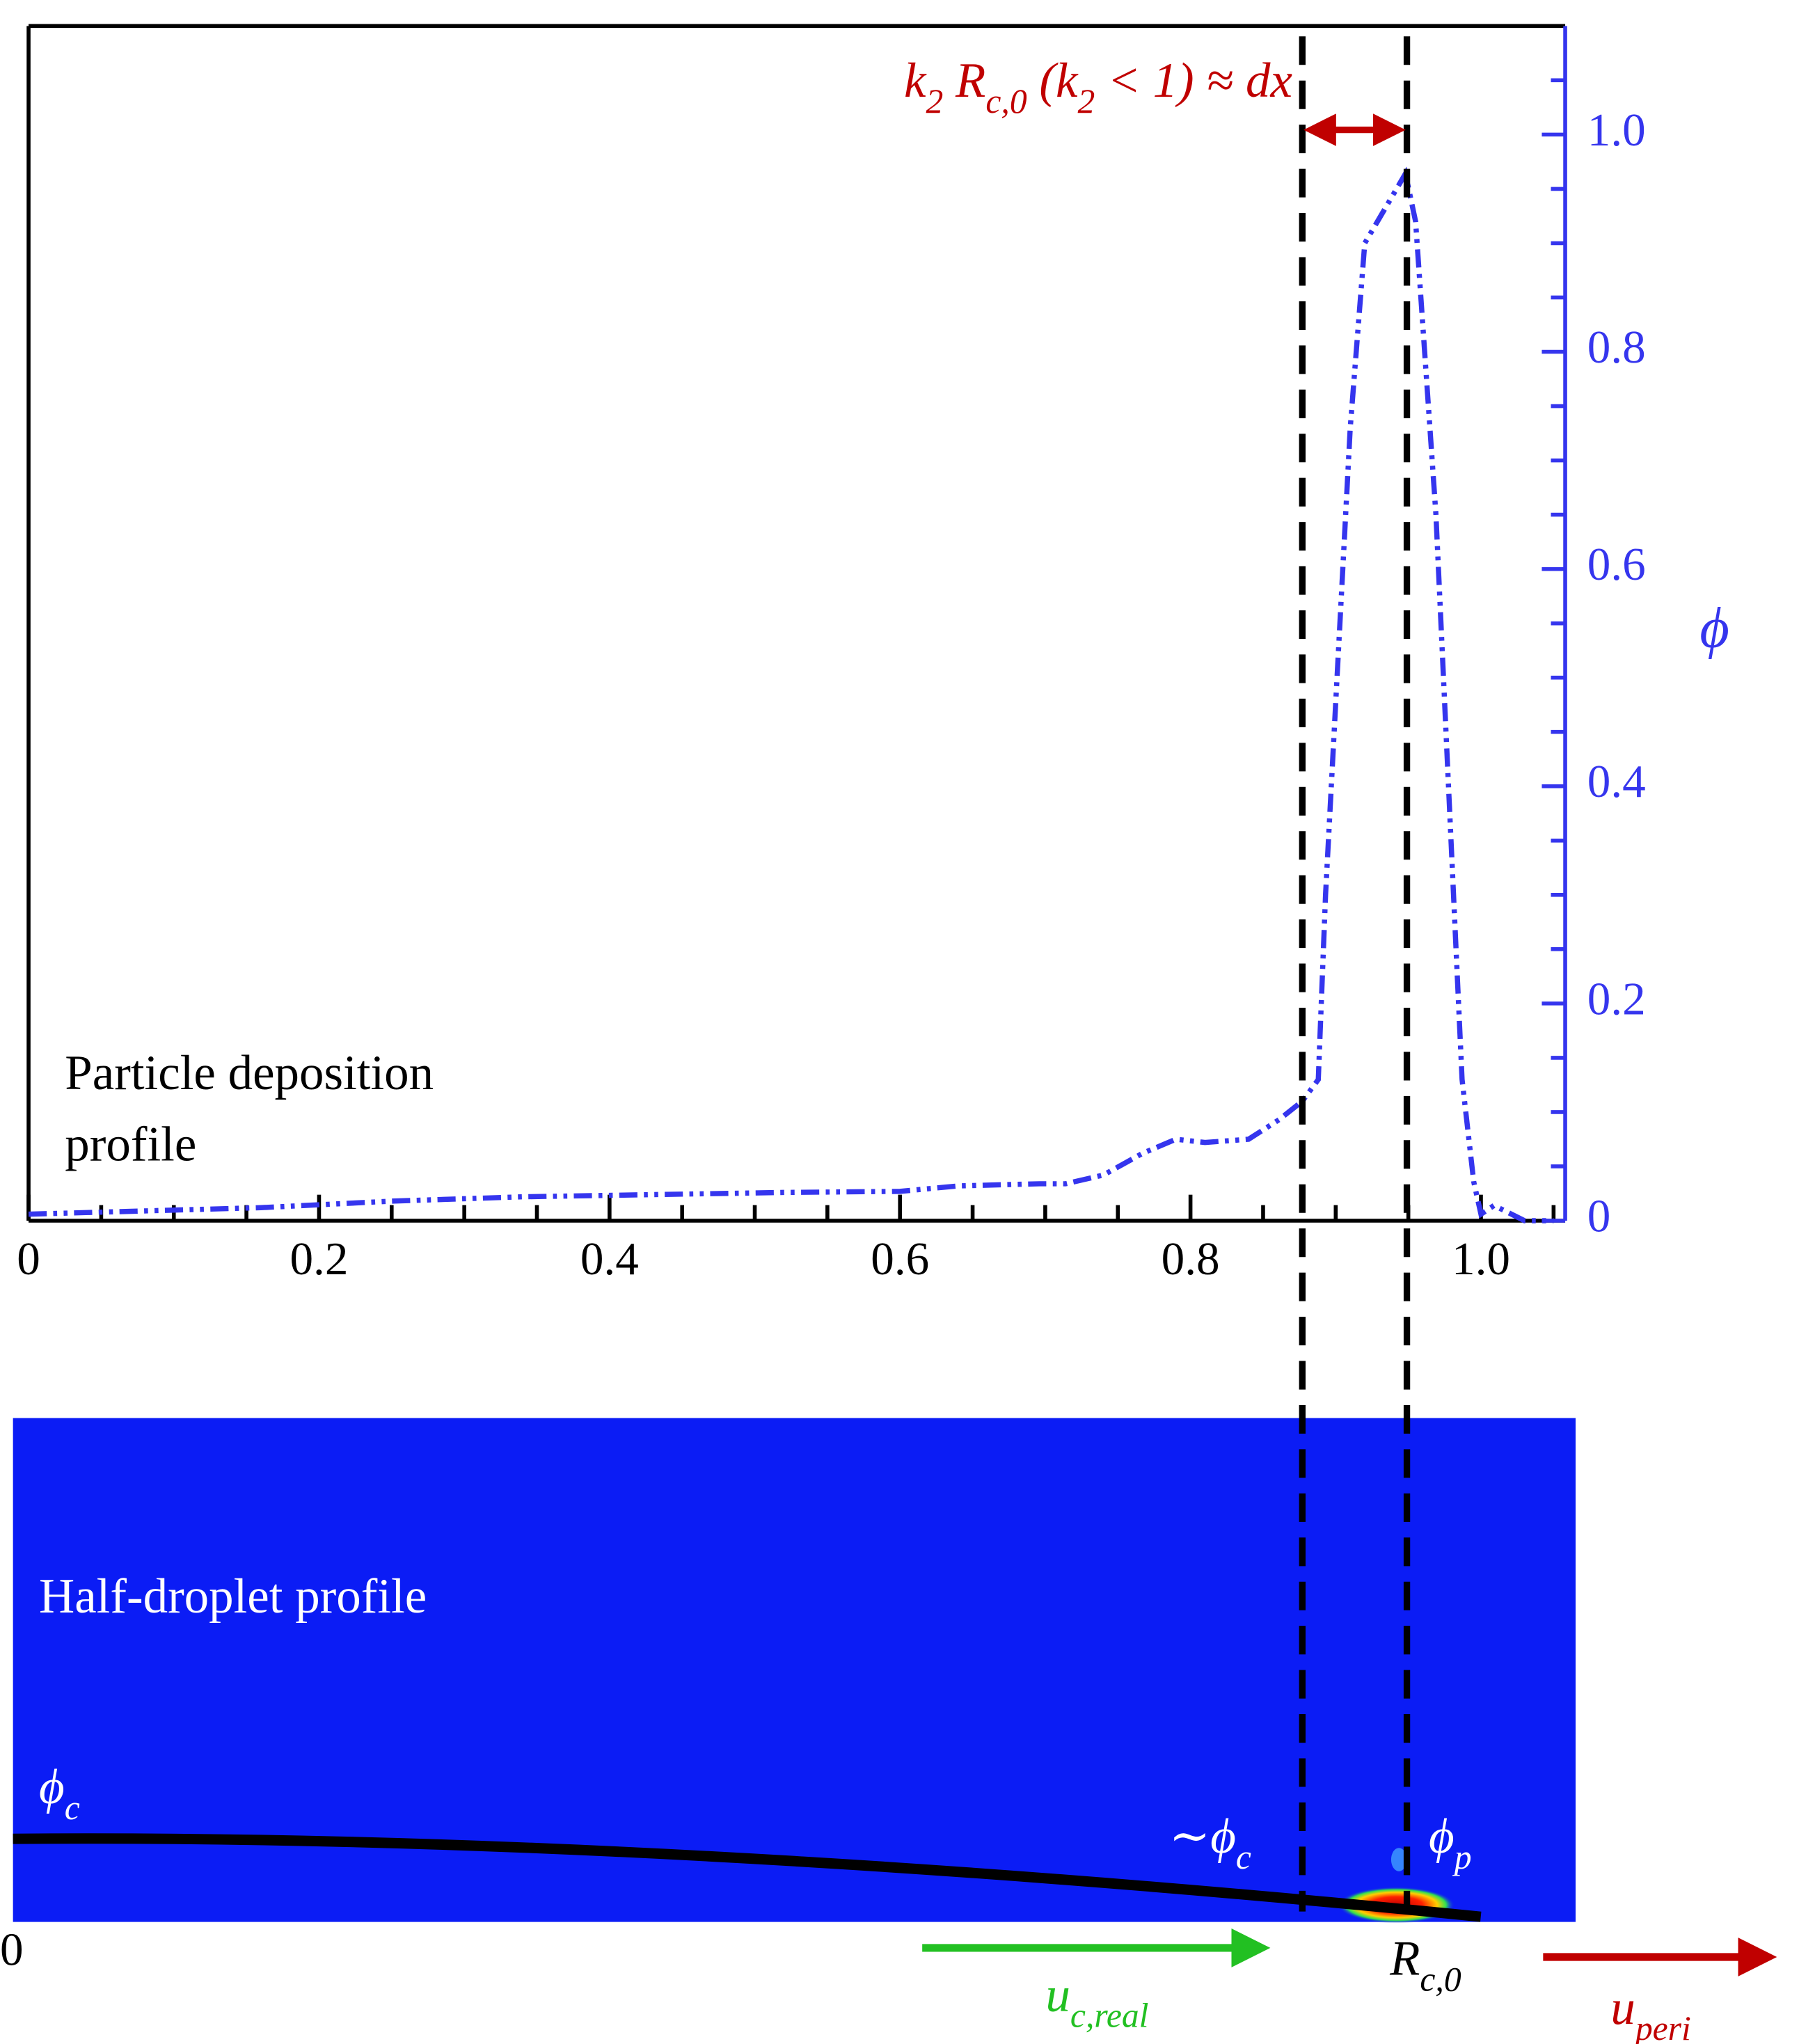  What do you see at coordinates (1616, 347) in the screenshot?
I see `y2-tick-label: 0.8` at bounding box center [1616, 347].